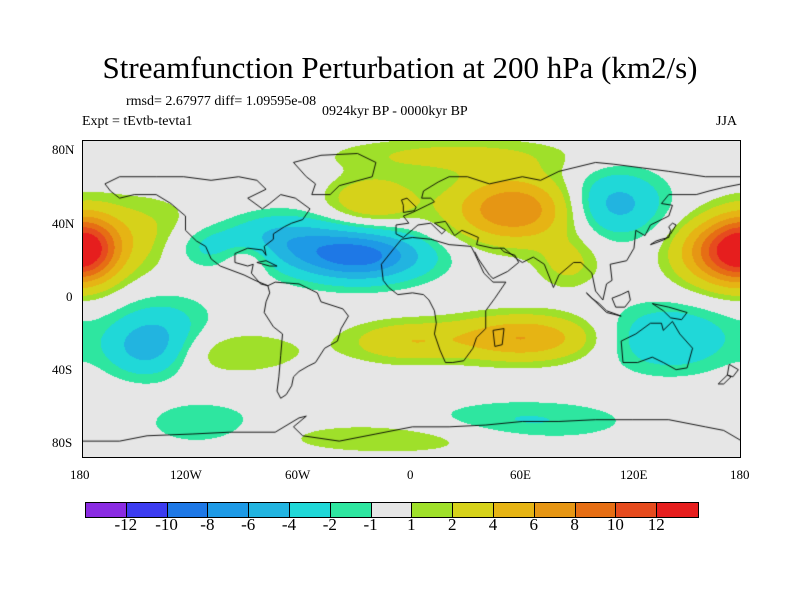 The width and height of the screenshot is (800, 600). What do you see at coordinates (634, 474) in the screenshot?
I see `lon-label-120e: 120E` at bounding box center [634, 474].